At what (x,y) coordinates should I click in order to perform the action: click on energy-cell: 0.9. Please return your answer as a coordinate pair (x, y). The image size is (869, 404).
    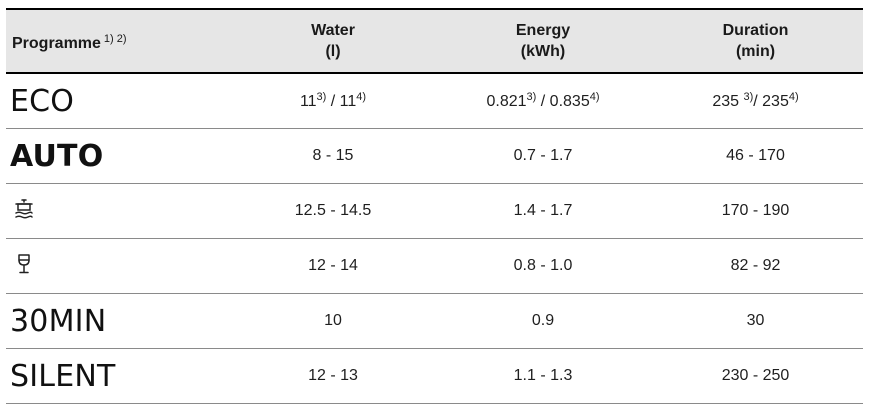
    Looking at the image, I should click on (543, 320).